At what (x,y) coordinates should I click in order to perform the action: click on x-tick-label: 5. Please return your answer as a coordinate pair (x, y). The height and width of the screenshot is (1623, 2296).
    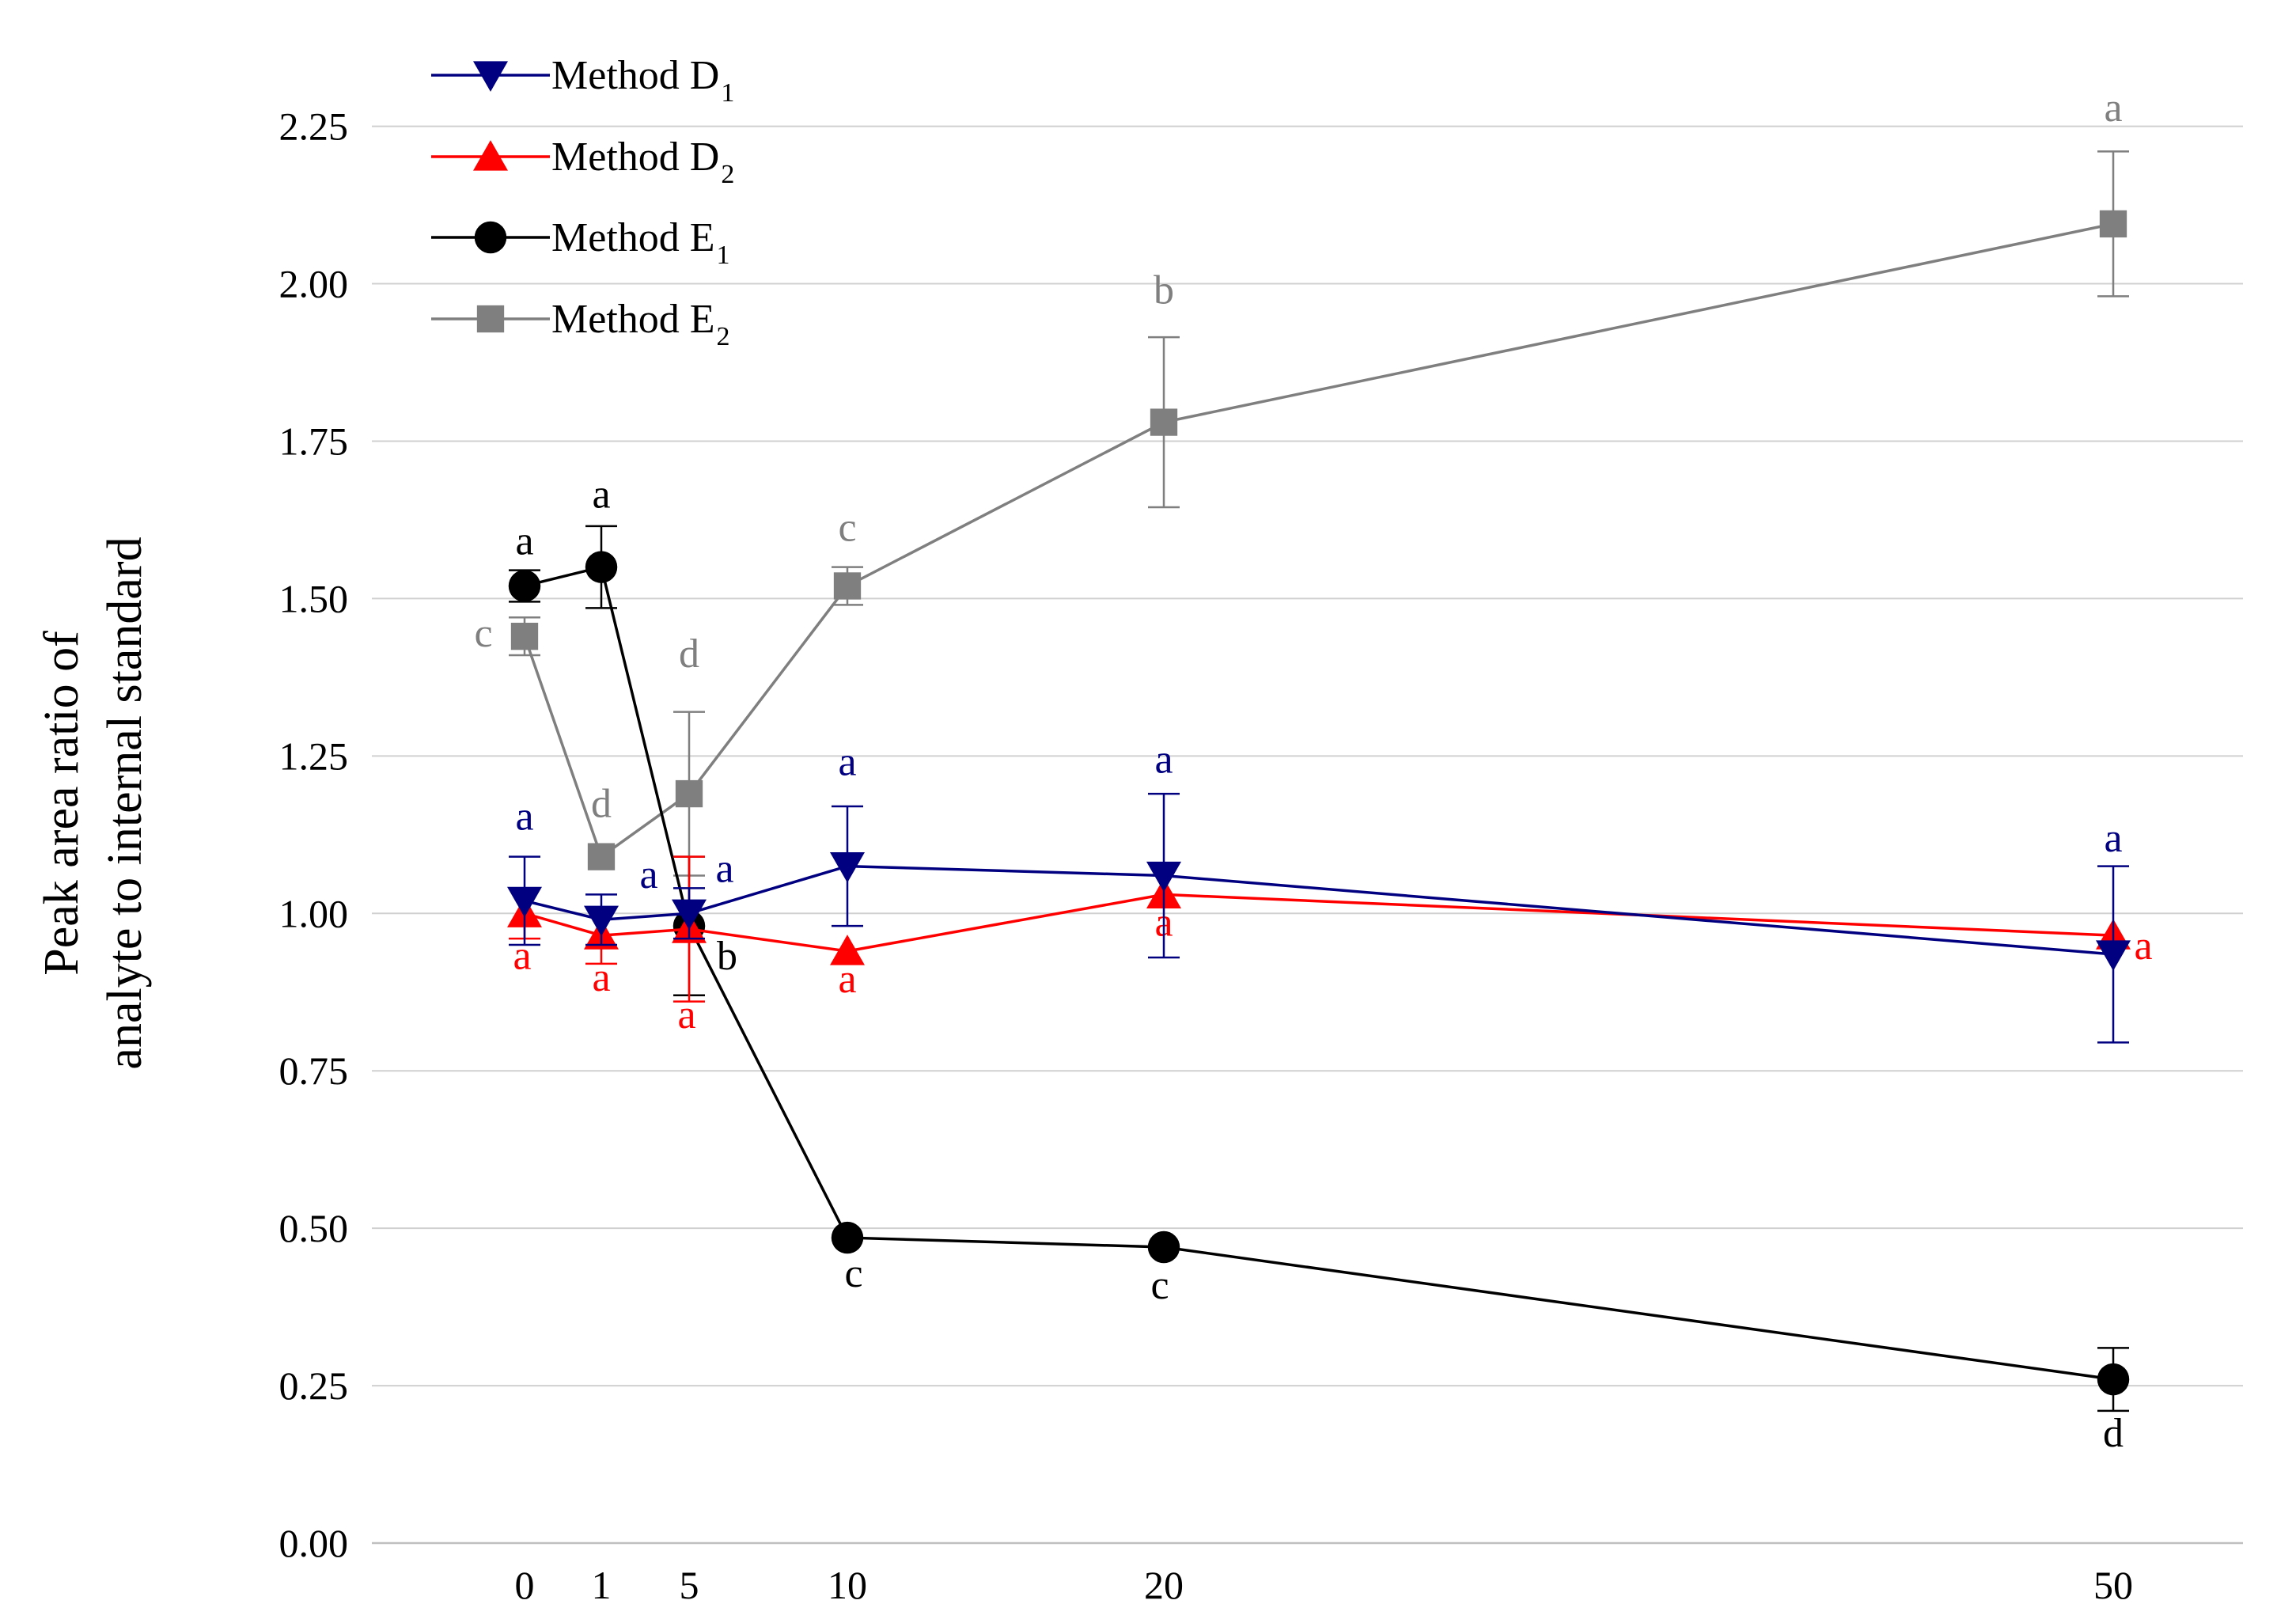
    Looking at the image, I should click on (690, 1585).